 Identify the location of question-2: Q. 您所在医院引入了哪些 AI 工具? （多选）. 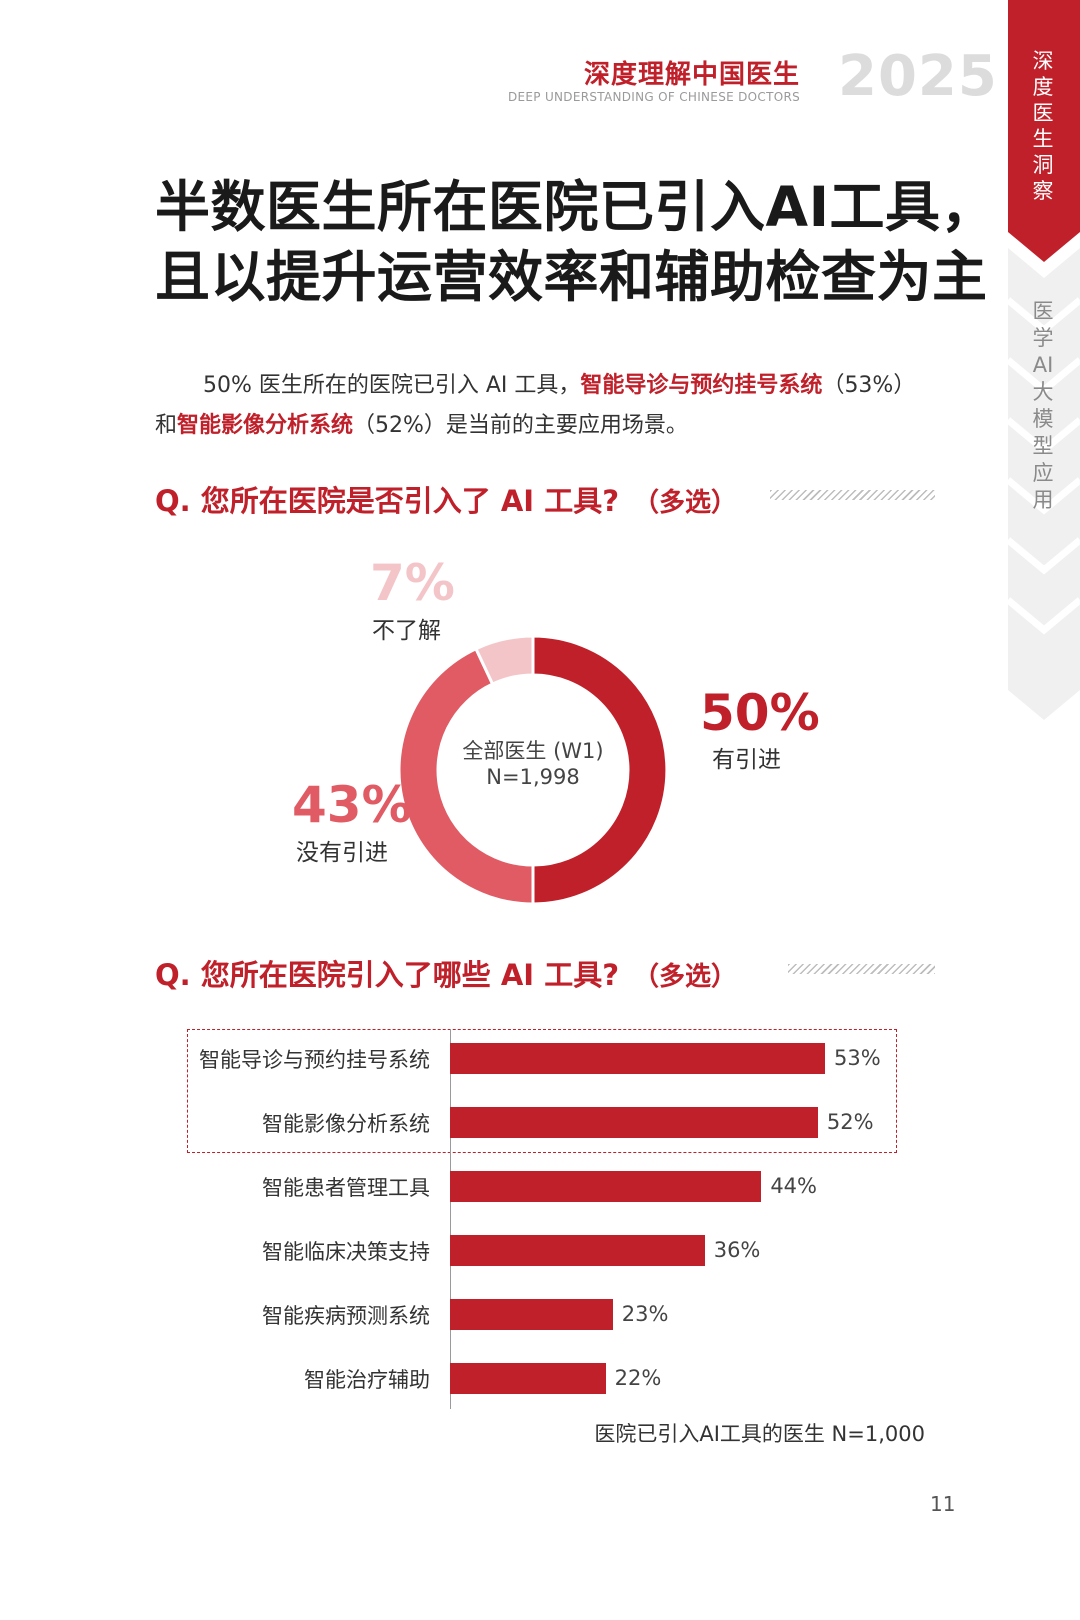
(446, 973).